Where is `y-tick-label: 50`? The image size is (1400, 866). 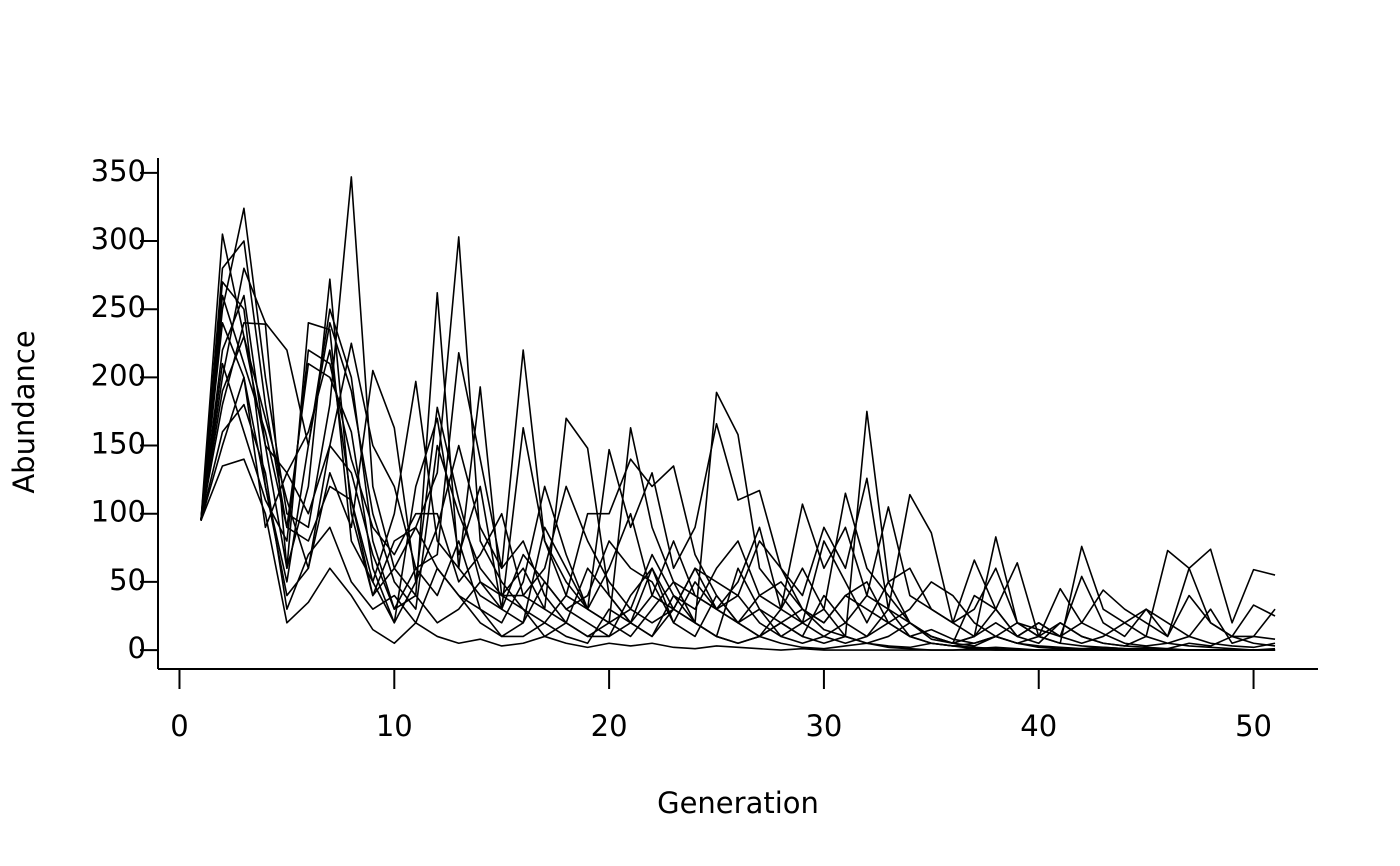 y-tick-label: 50 is located at coordinates (127, 580).